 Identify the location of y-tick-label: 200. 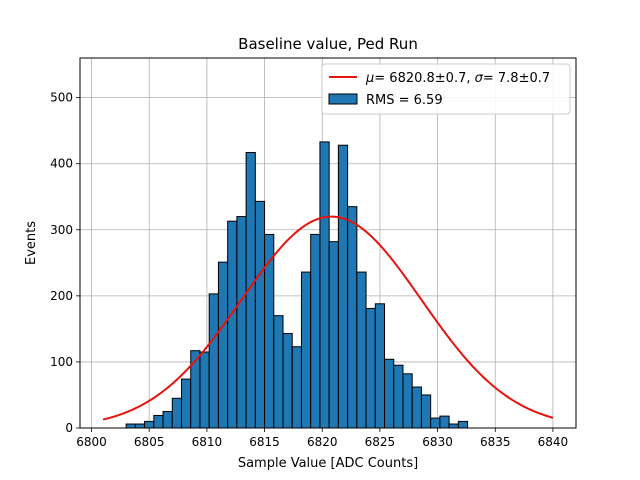
(61, 296).